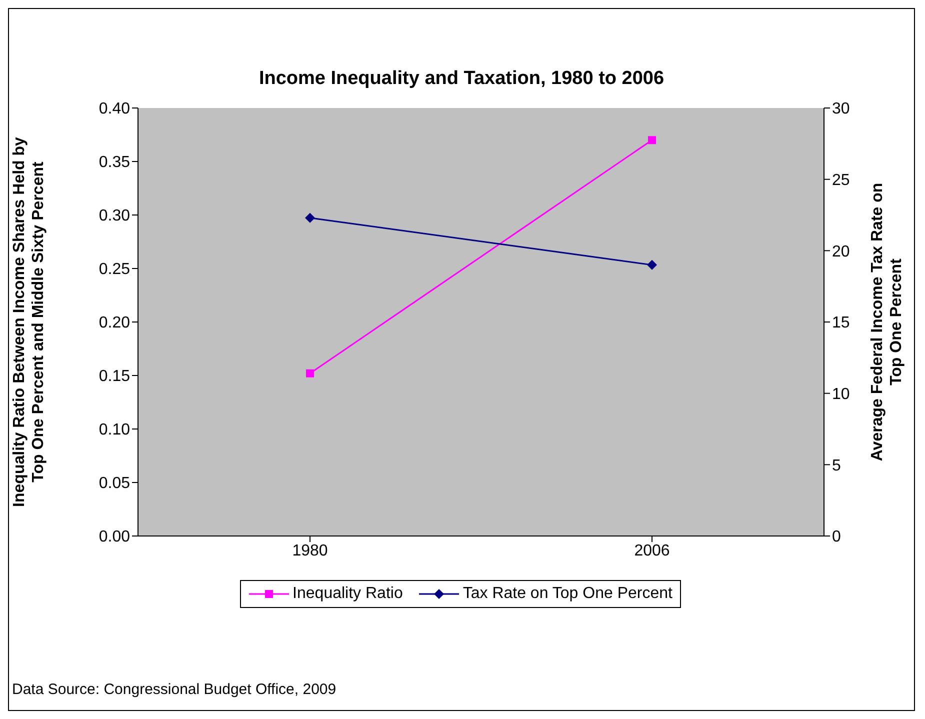  What do you see at coordinates (174, 689) in the screenshot?
I see `source-note: Data Source: Congressional Budget Office, 2009` at bounding box center [174, 689].